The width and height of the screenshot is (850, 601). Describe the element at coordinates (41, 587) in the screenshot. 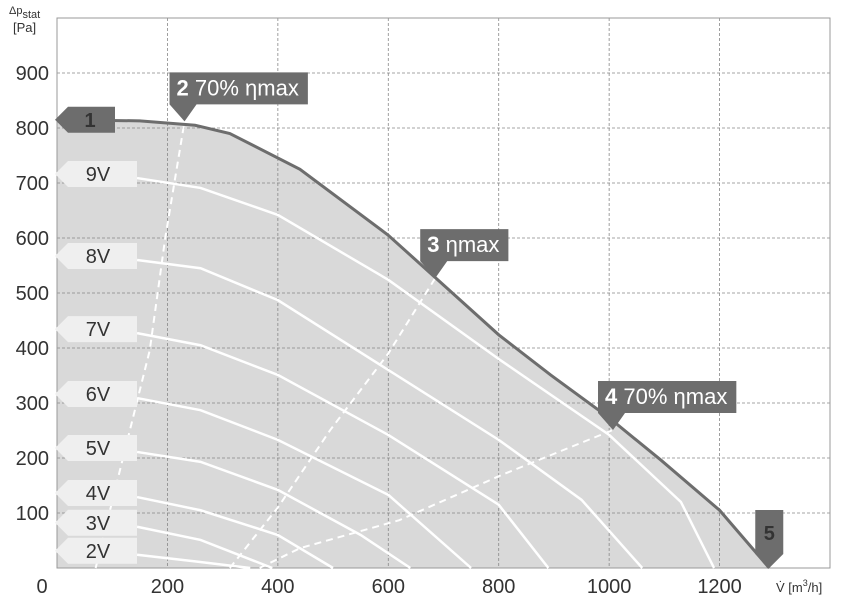

I see `x-tick-label: 0` at that location.